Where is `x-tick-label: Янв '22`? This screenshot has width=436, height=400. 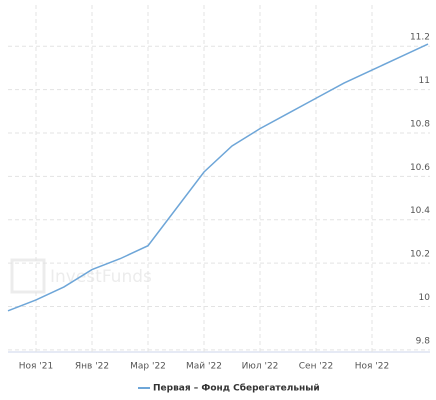 x-tick-label: Янв '22 is located at coordinates (92, 367).